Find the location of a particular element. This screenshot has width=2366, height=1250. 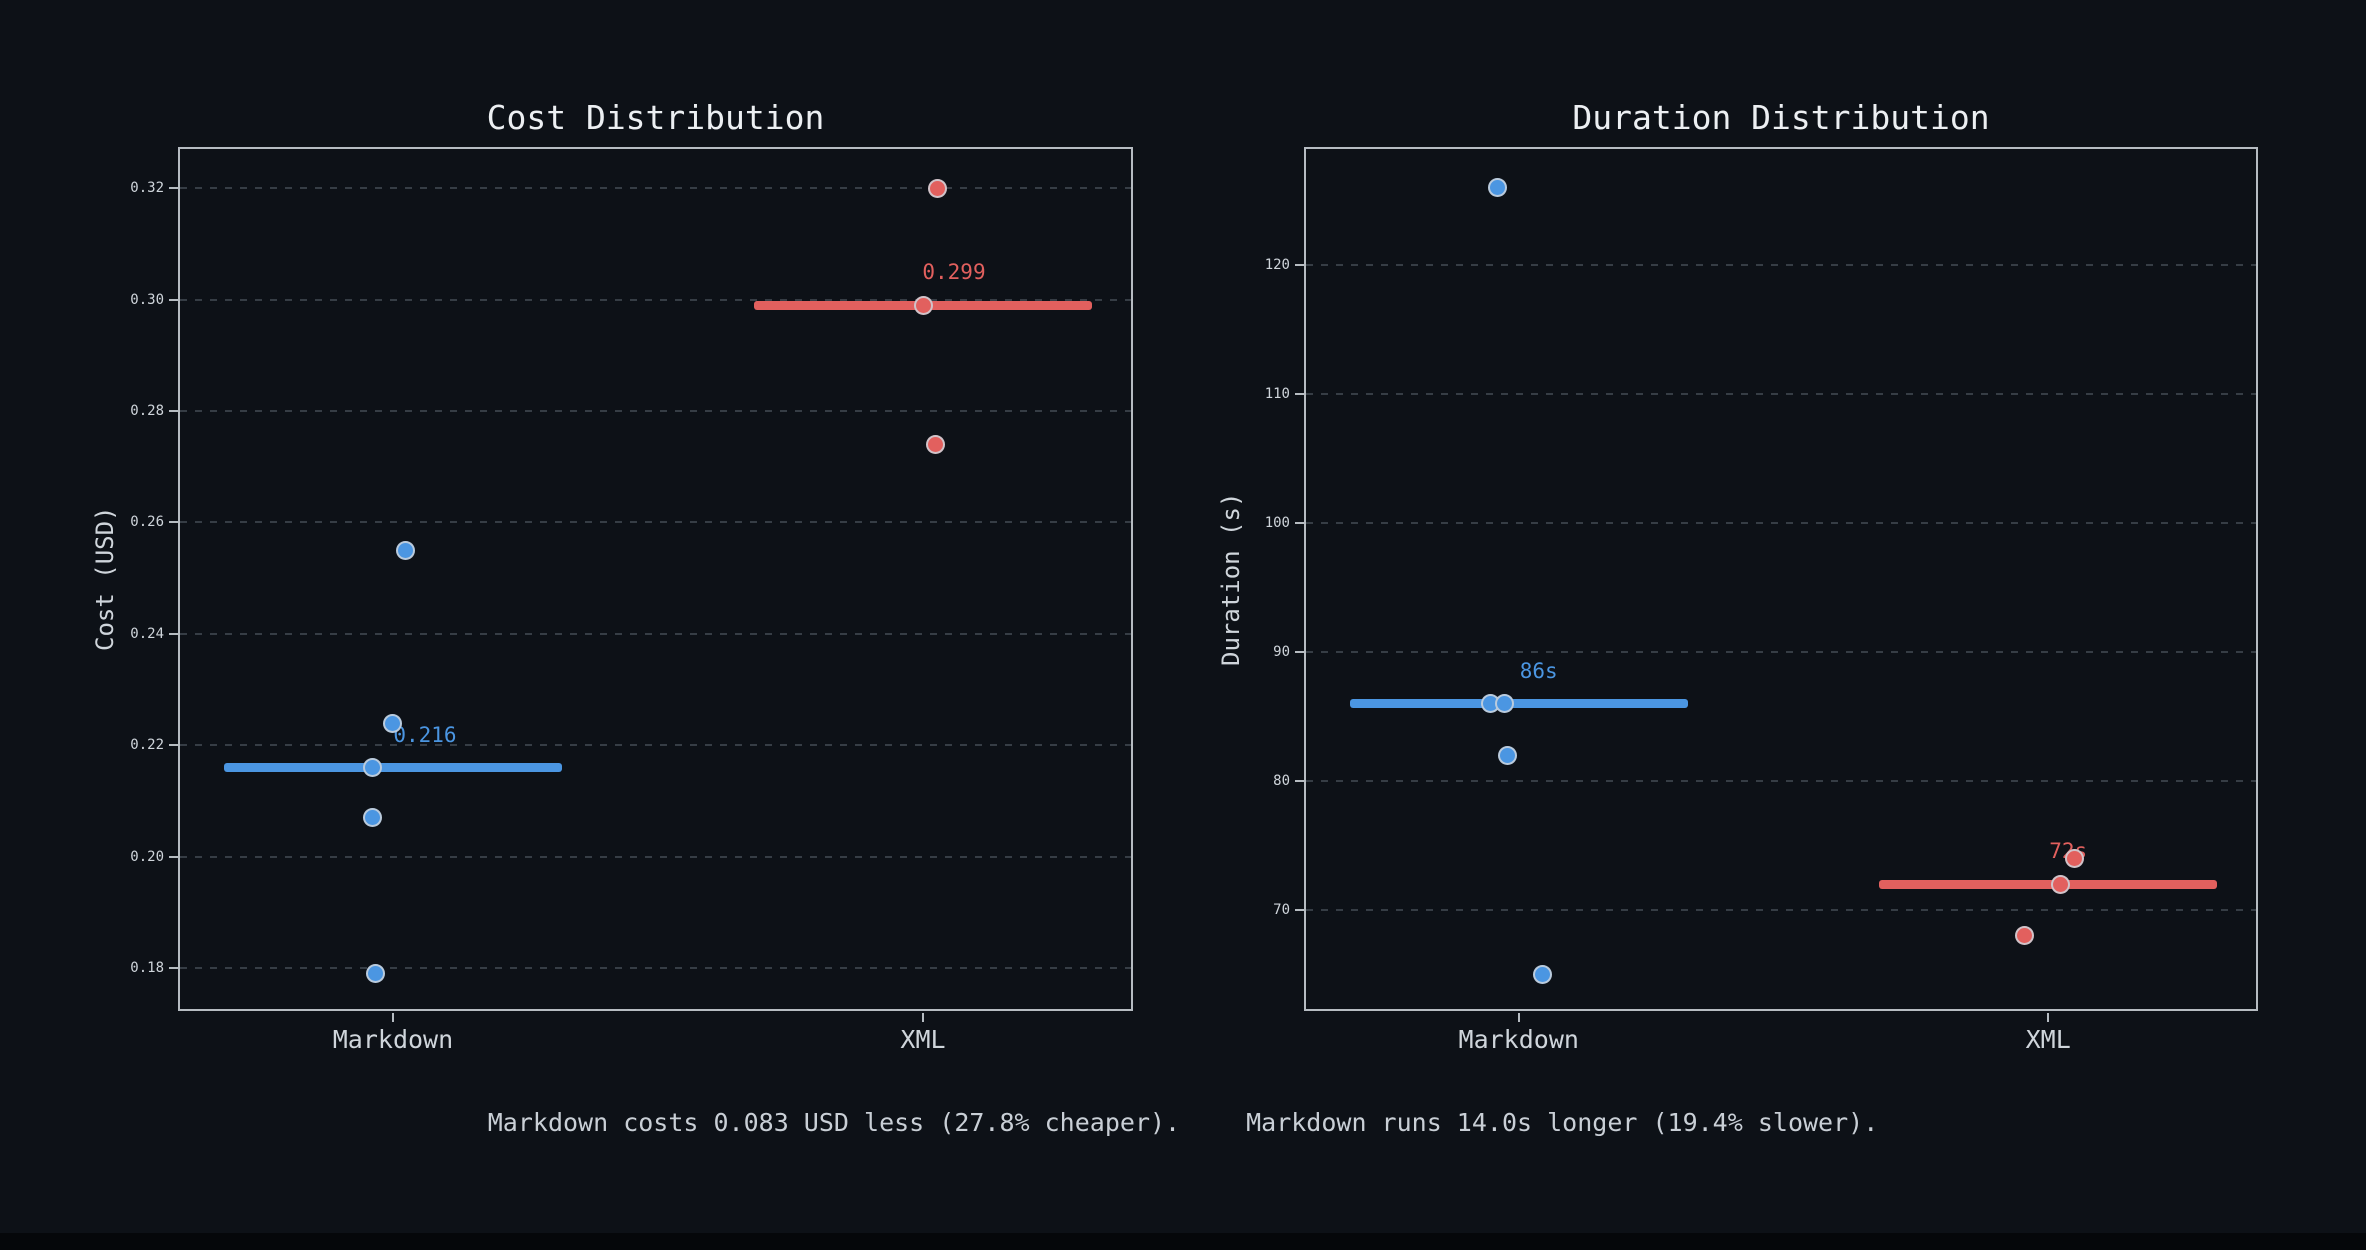

cost-chart-ylabel: Cost (USD) is located at coordinates (105, 579).